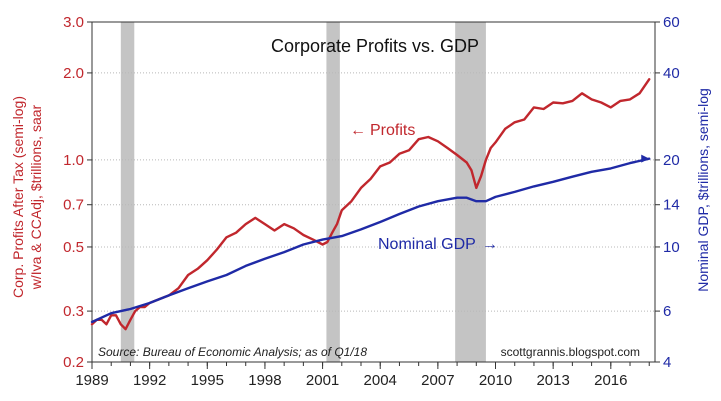 Image resolution: width=721 pixels, height=401 pixels. What do you see at coordinates (264, 380) in the screenshot?
I see `x-tick-label: 1998` at bounding box center [264, 380].